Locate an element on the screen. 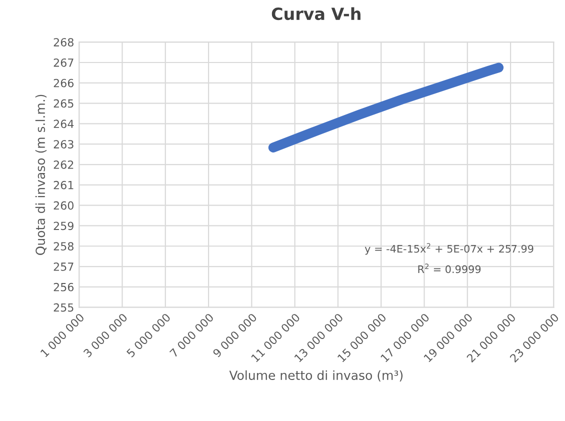  y-tick-label: 256 is located at coordinates (64, 287).